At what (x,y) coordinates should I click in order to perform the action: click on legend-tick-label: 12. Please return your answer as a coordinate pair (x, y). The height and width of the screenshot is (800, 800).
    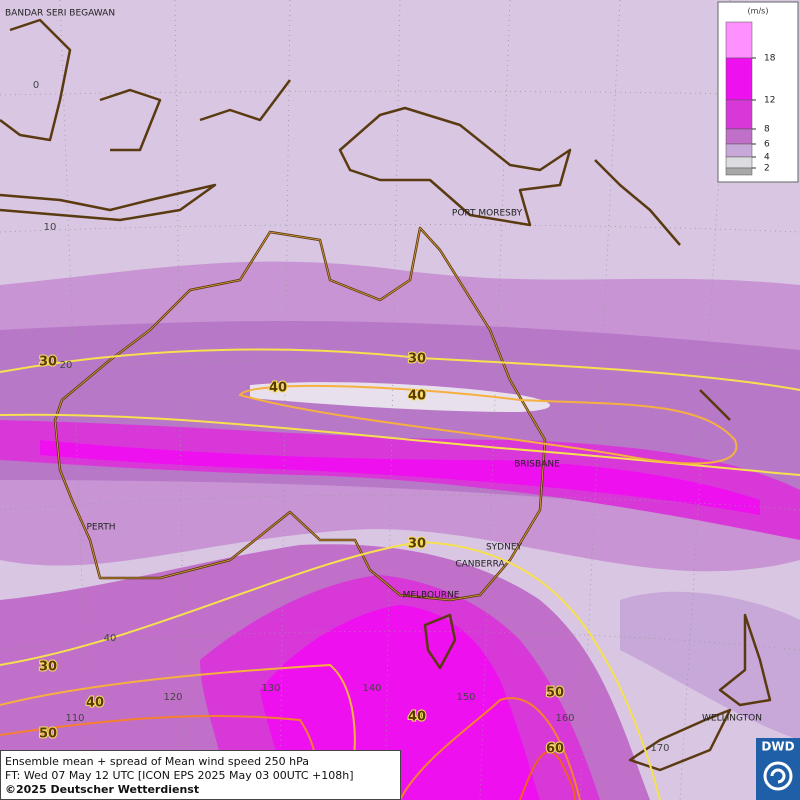
    Looking at the image, I should click on (769, 101).